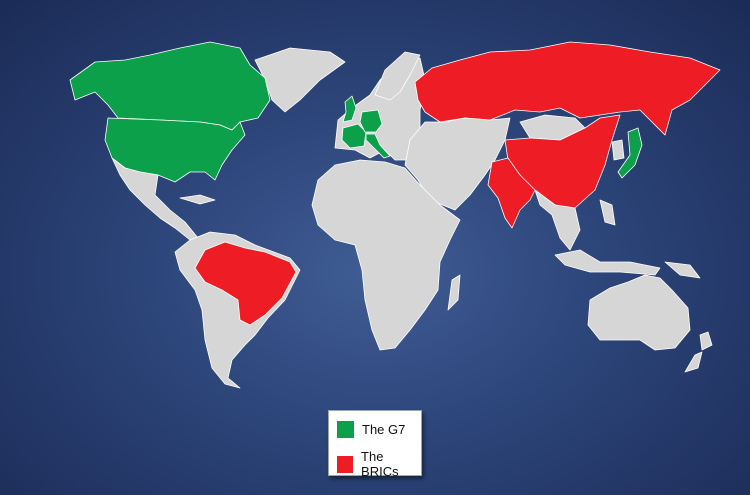 This screenshot has height=495, width=750. Describe the element at coordinates (397, 76) in the screenshot. I see `scandinavia` at that location.